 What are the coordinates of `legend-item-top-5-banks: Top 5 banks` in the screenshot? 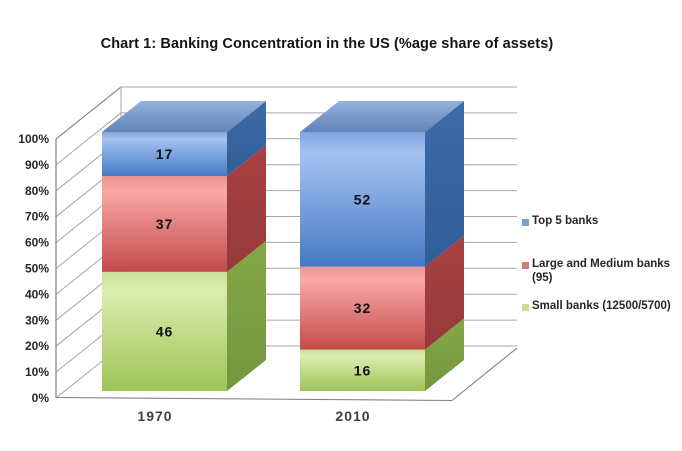 It's located at (560, 222).